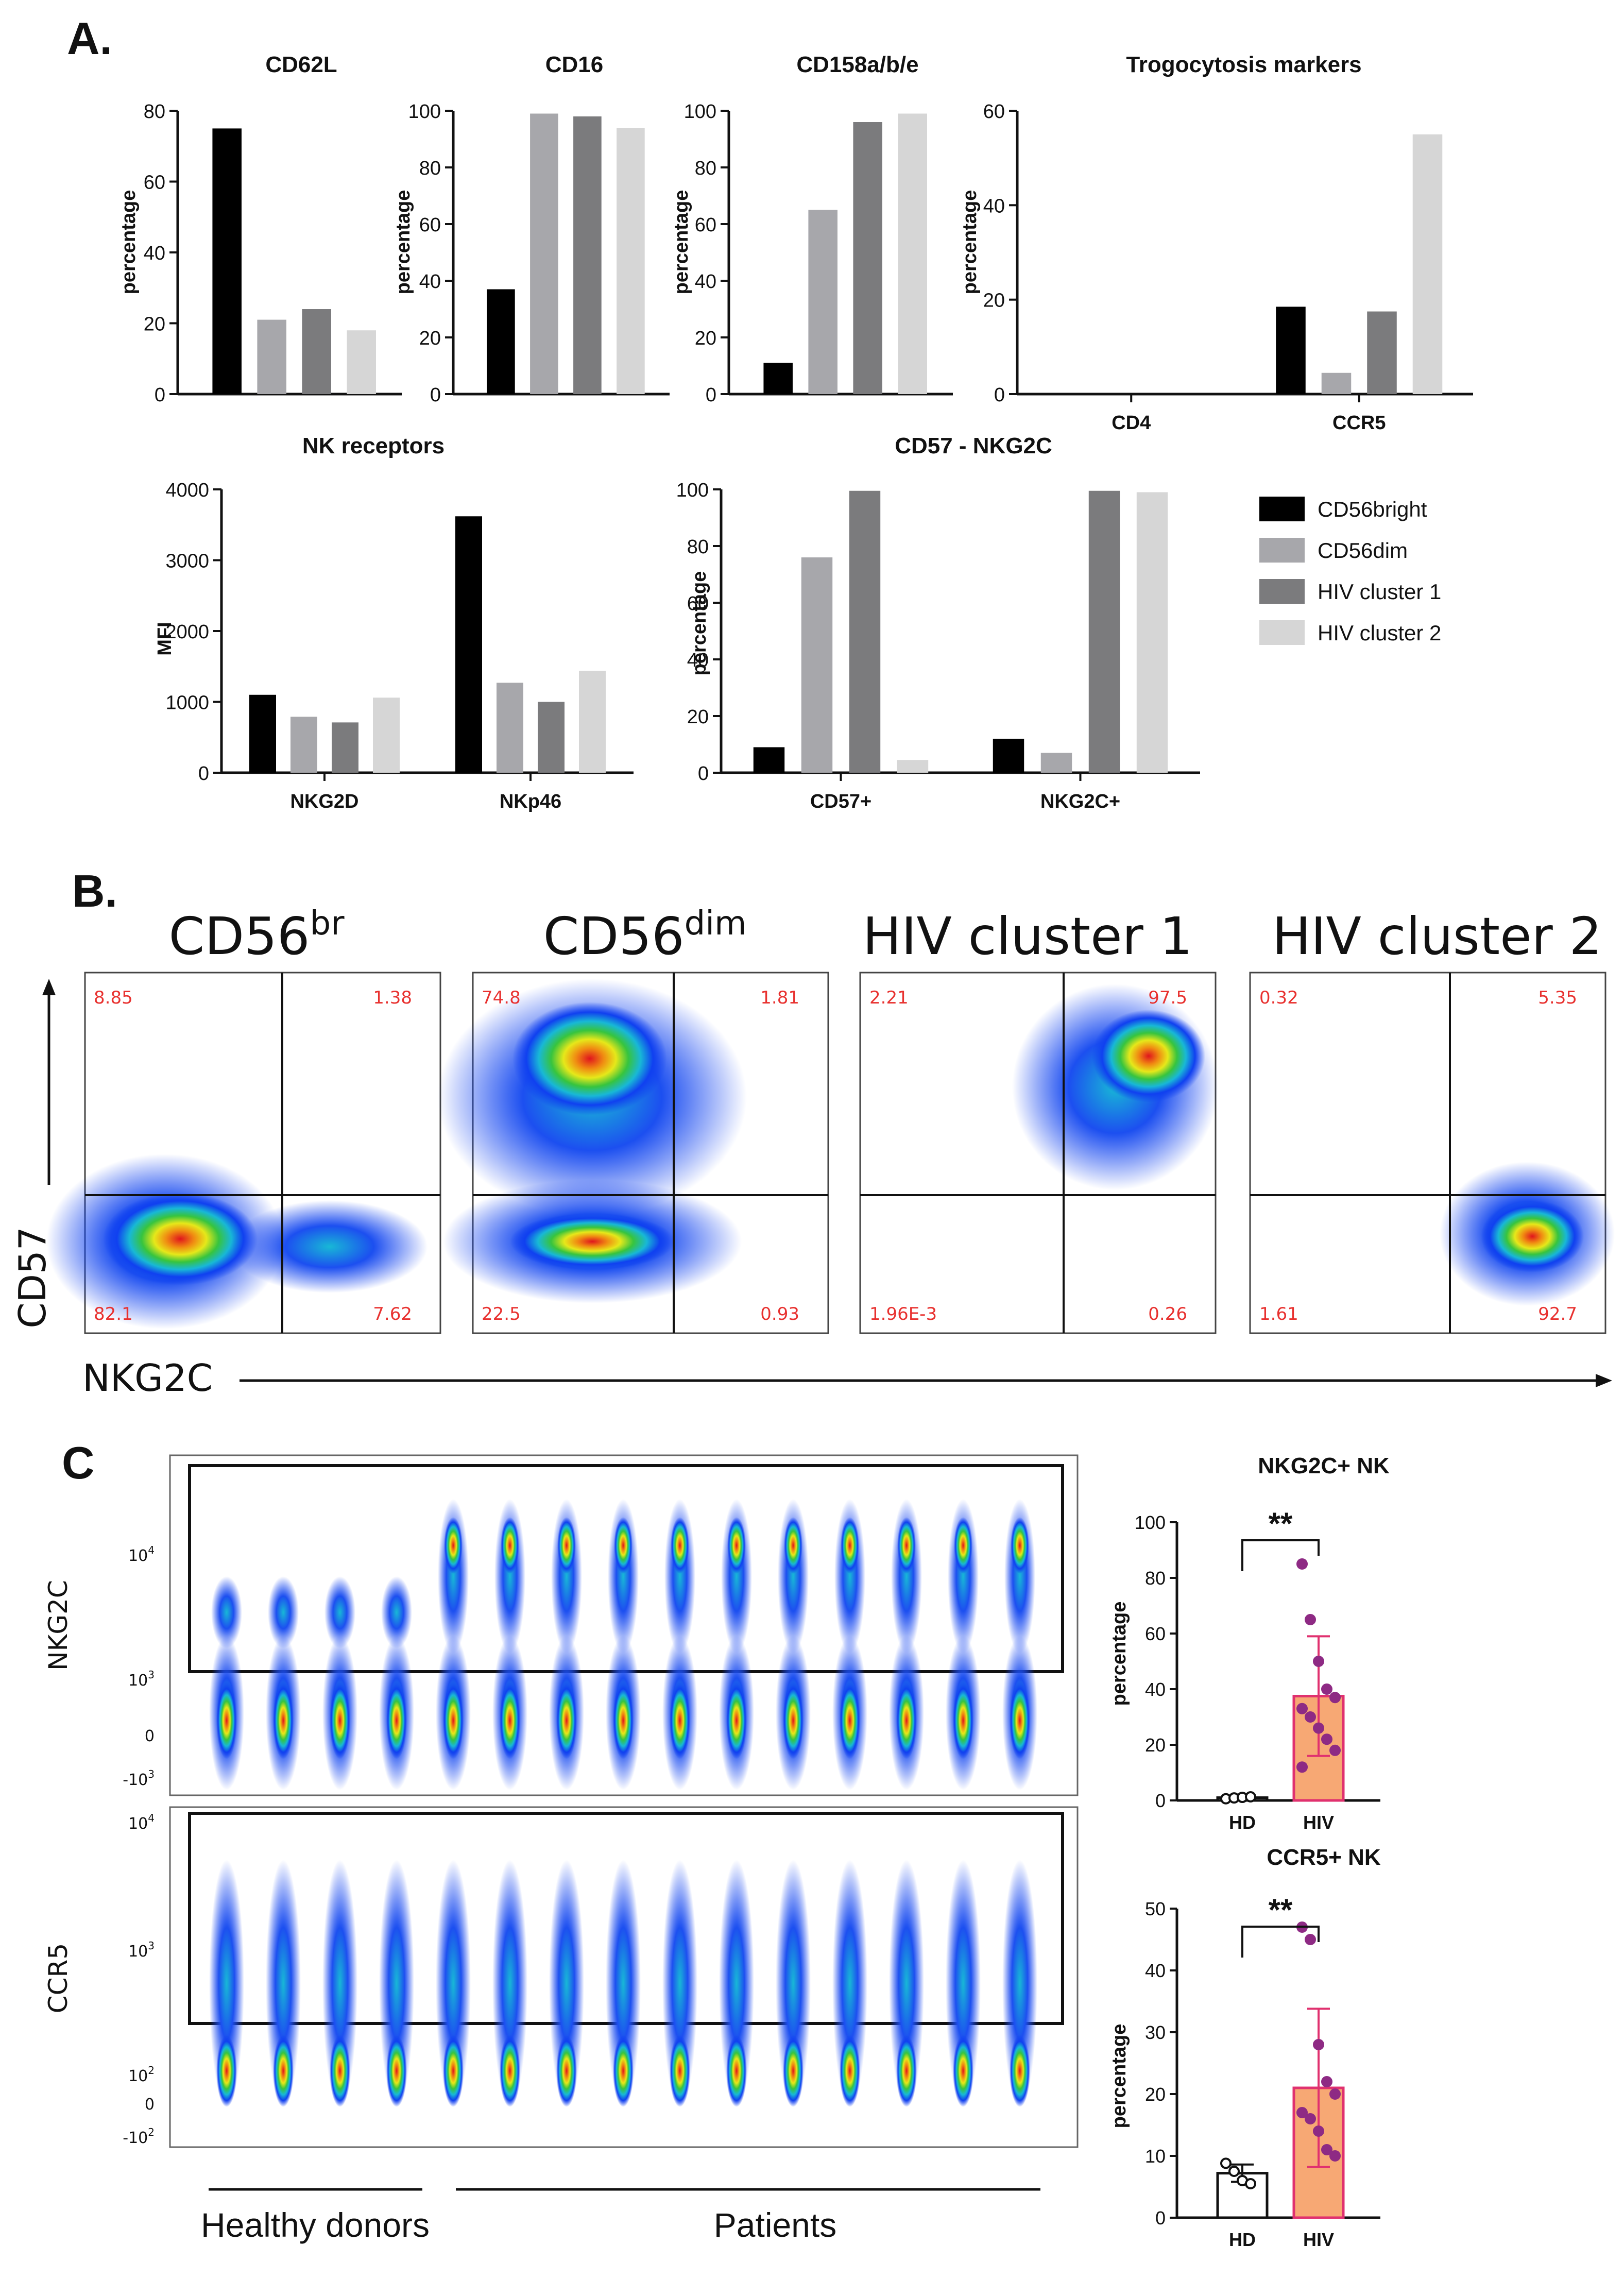 This screenshot has width=1624, height=2296. Describe the element at coordinates (1278, 1314) in the screenshot. I see `quadrant-ll: 1.61` at that location.